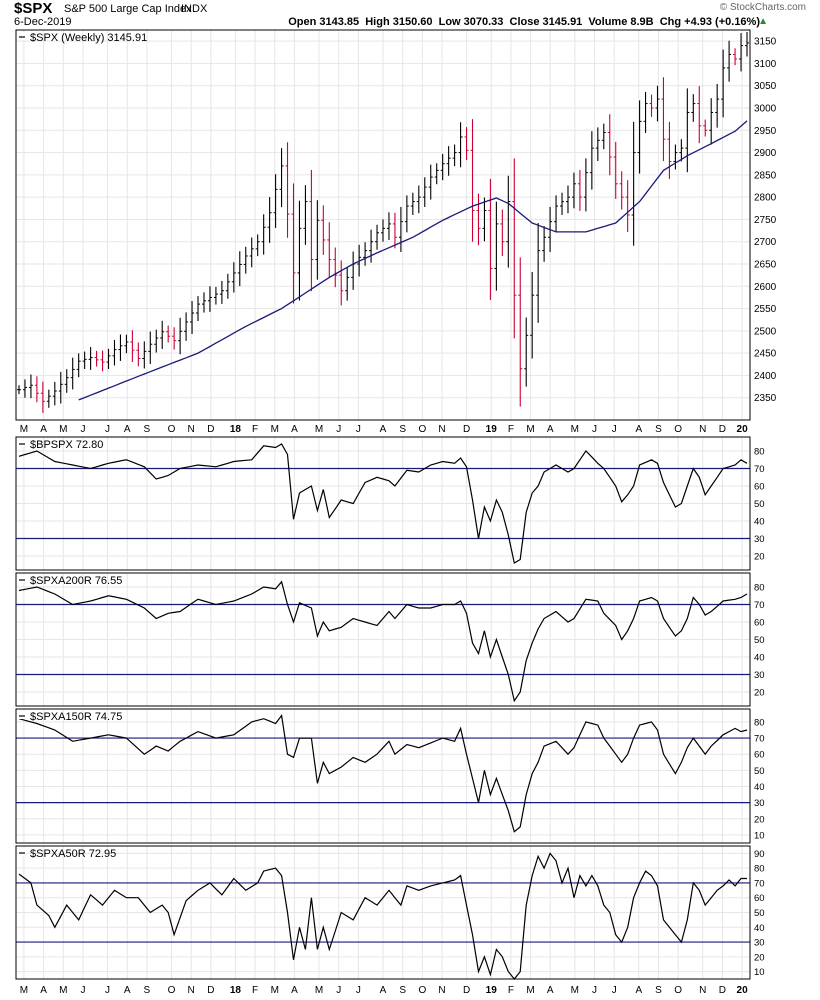 This screenshot has height=1000, width=820. What do you see at coordinates (759, 957) in the screenshot?
I see `y-tick-4-1: 20` at bounding box center [759, 957].